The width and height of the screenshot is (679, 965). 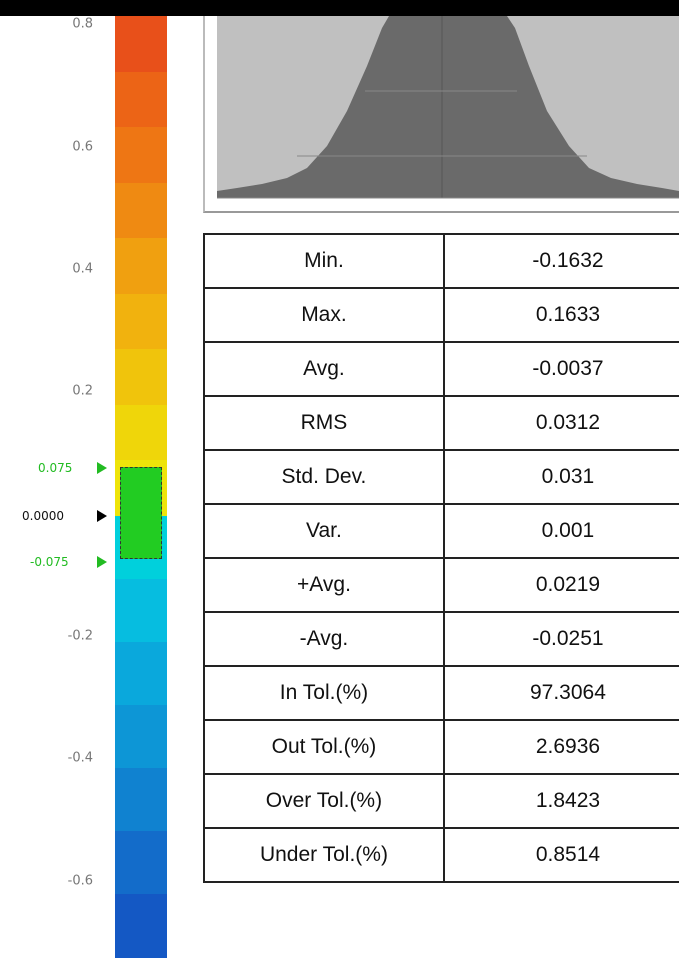 I want to click on stat-label: RMS, so click(x=324, y=423).